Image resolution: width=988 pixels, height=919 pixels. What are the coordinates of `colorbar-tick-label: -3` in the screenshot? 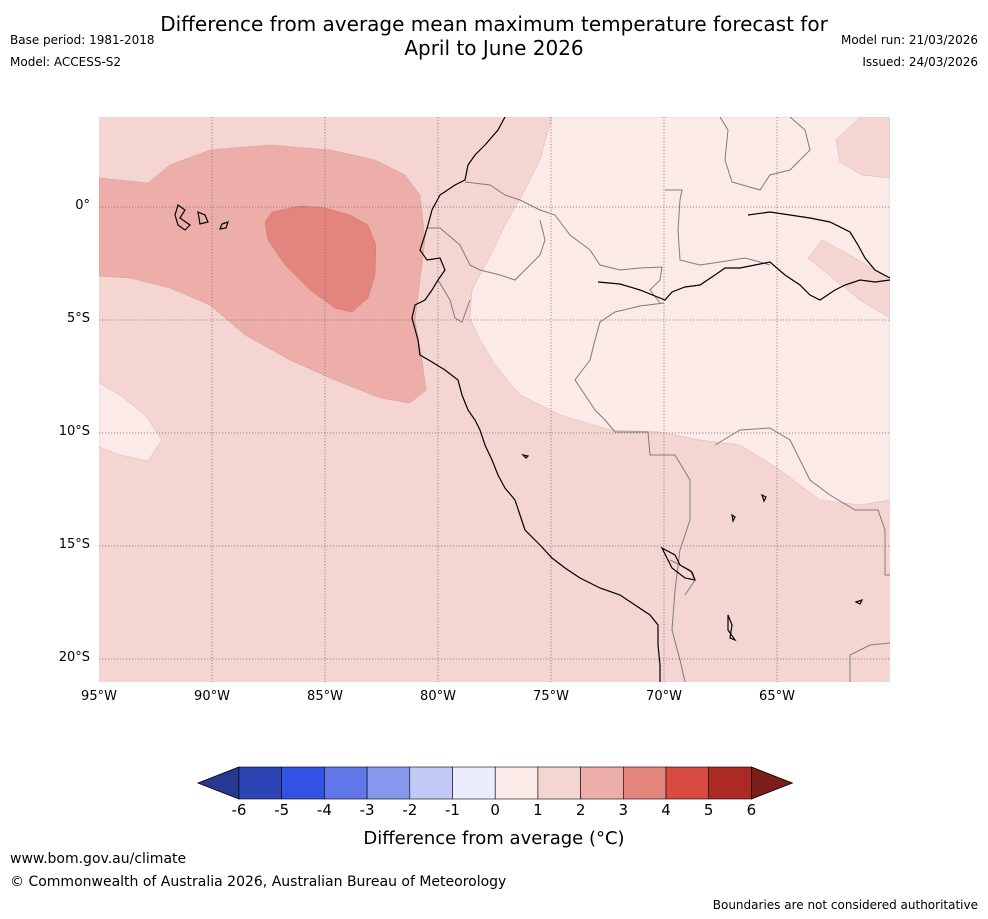 It's located at (367, 810).